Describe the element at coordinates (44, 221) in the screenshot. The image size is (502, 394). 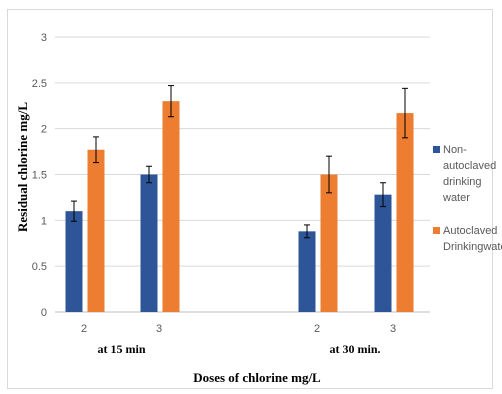
I see `y-tick-label: 1` at that location.